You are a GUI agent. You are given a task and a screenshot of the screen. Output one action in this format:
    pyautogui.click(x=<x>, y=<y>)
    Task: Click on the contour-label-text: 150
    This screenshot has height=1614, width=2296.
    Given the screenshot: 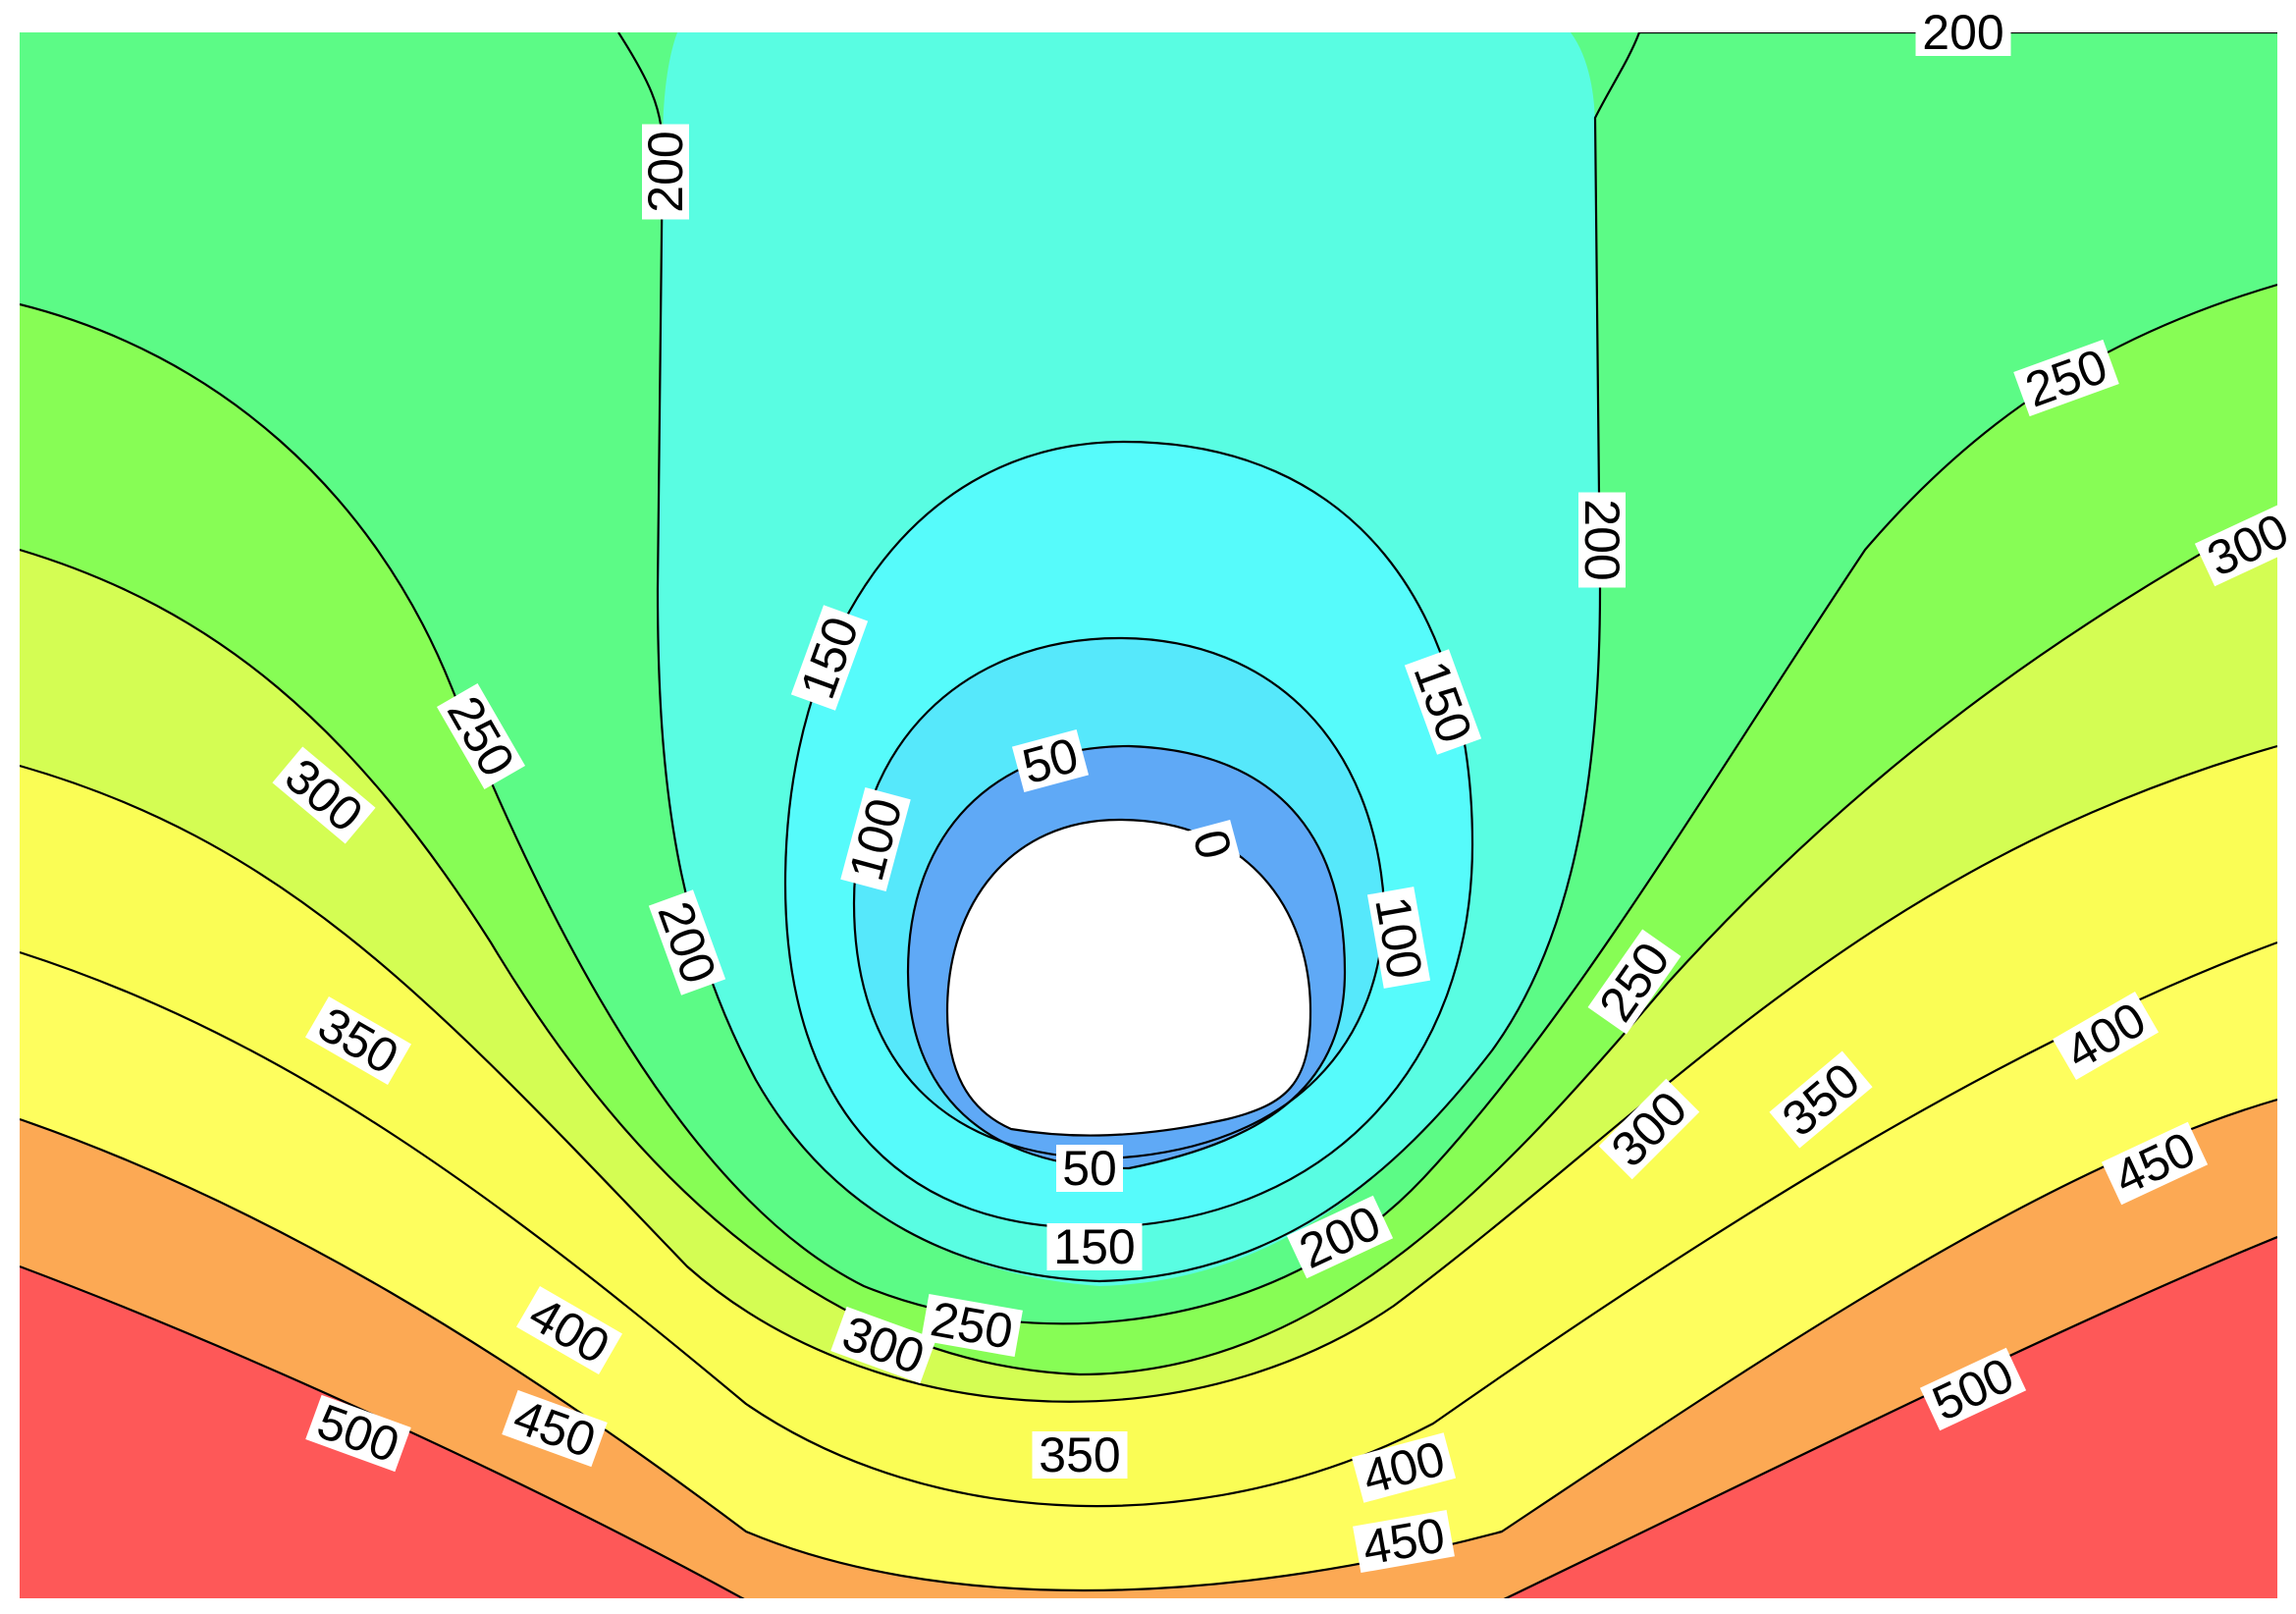 What is the action you would take?
    pyautogui.click(x=1094, y=1246)
    